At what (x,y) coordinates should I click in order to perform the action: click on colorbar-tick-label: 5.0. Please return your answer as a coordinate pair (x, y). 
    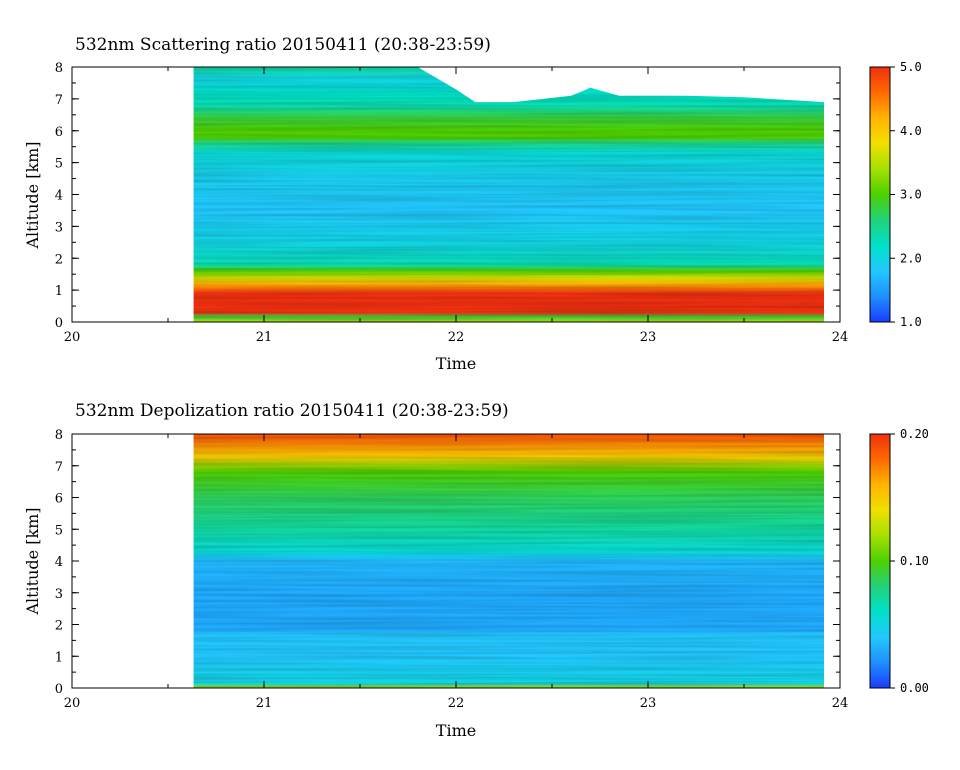
    Looking at the image, I should click on (911, 67).